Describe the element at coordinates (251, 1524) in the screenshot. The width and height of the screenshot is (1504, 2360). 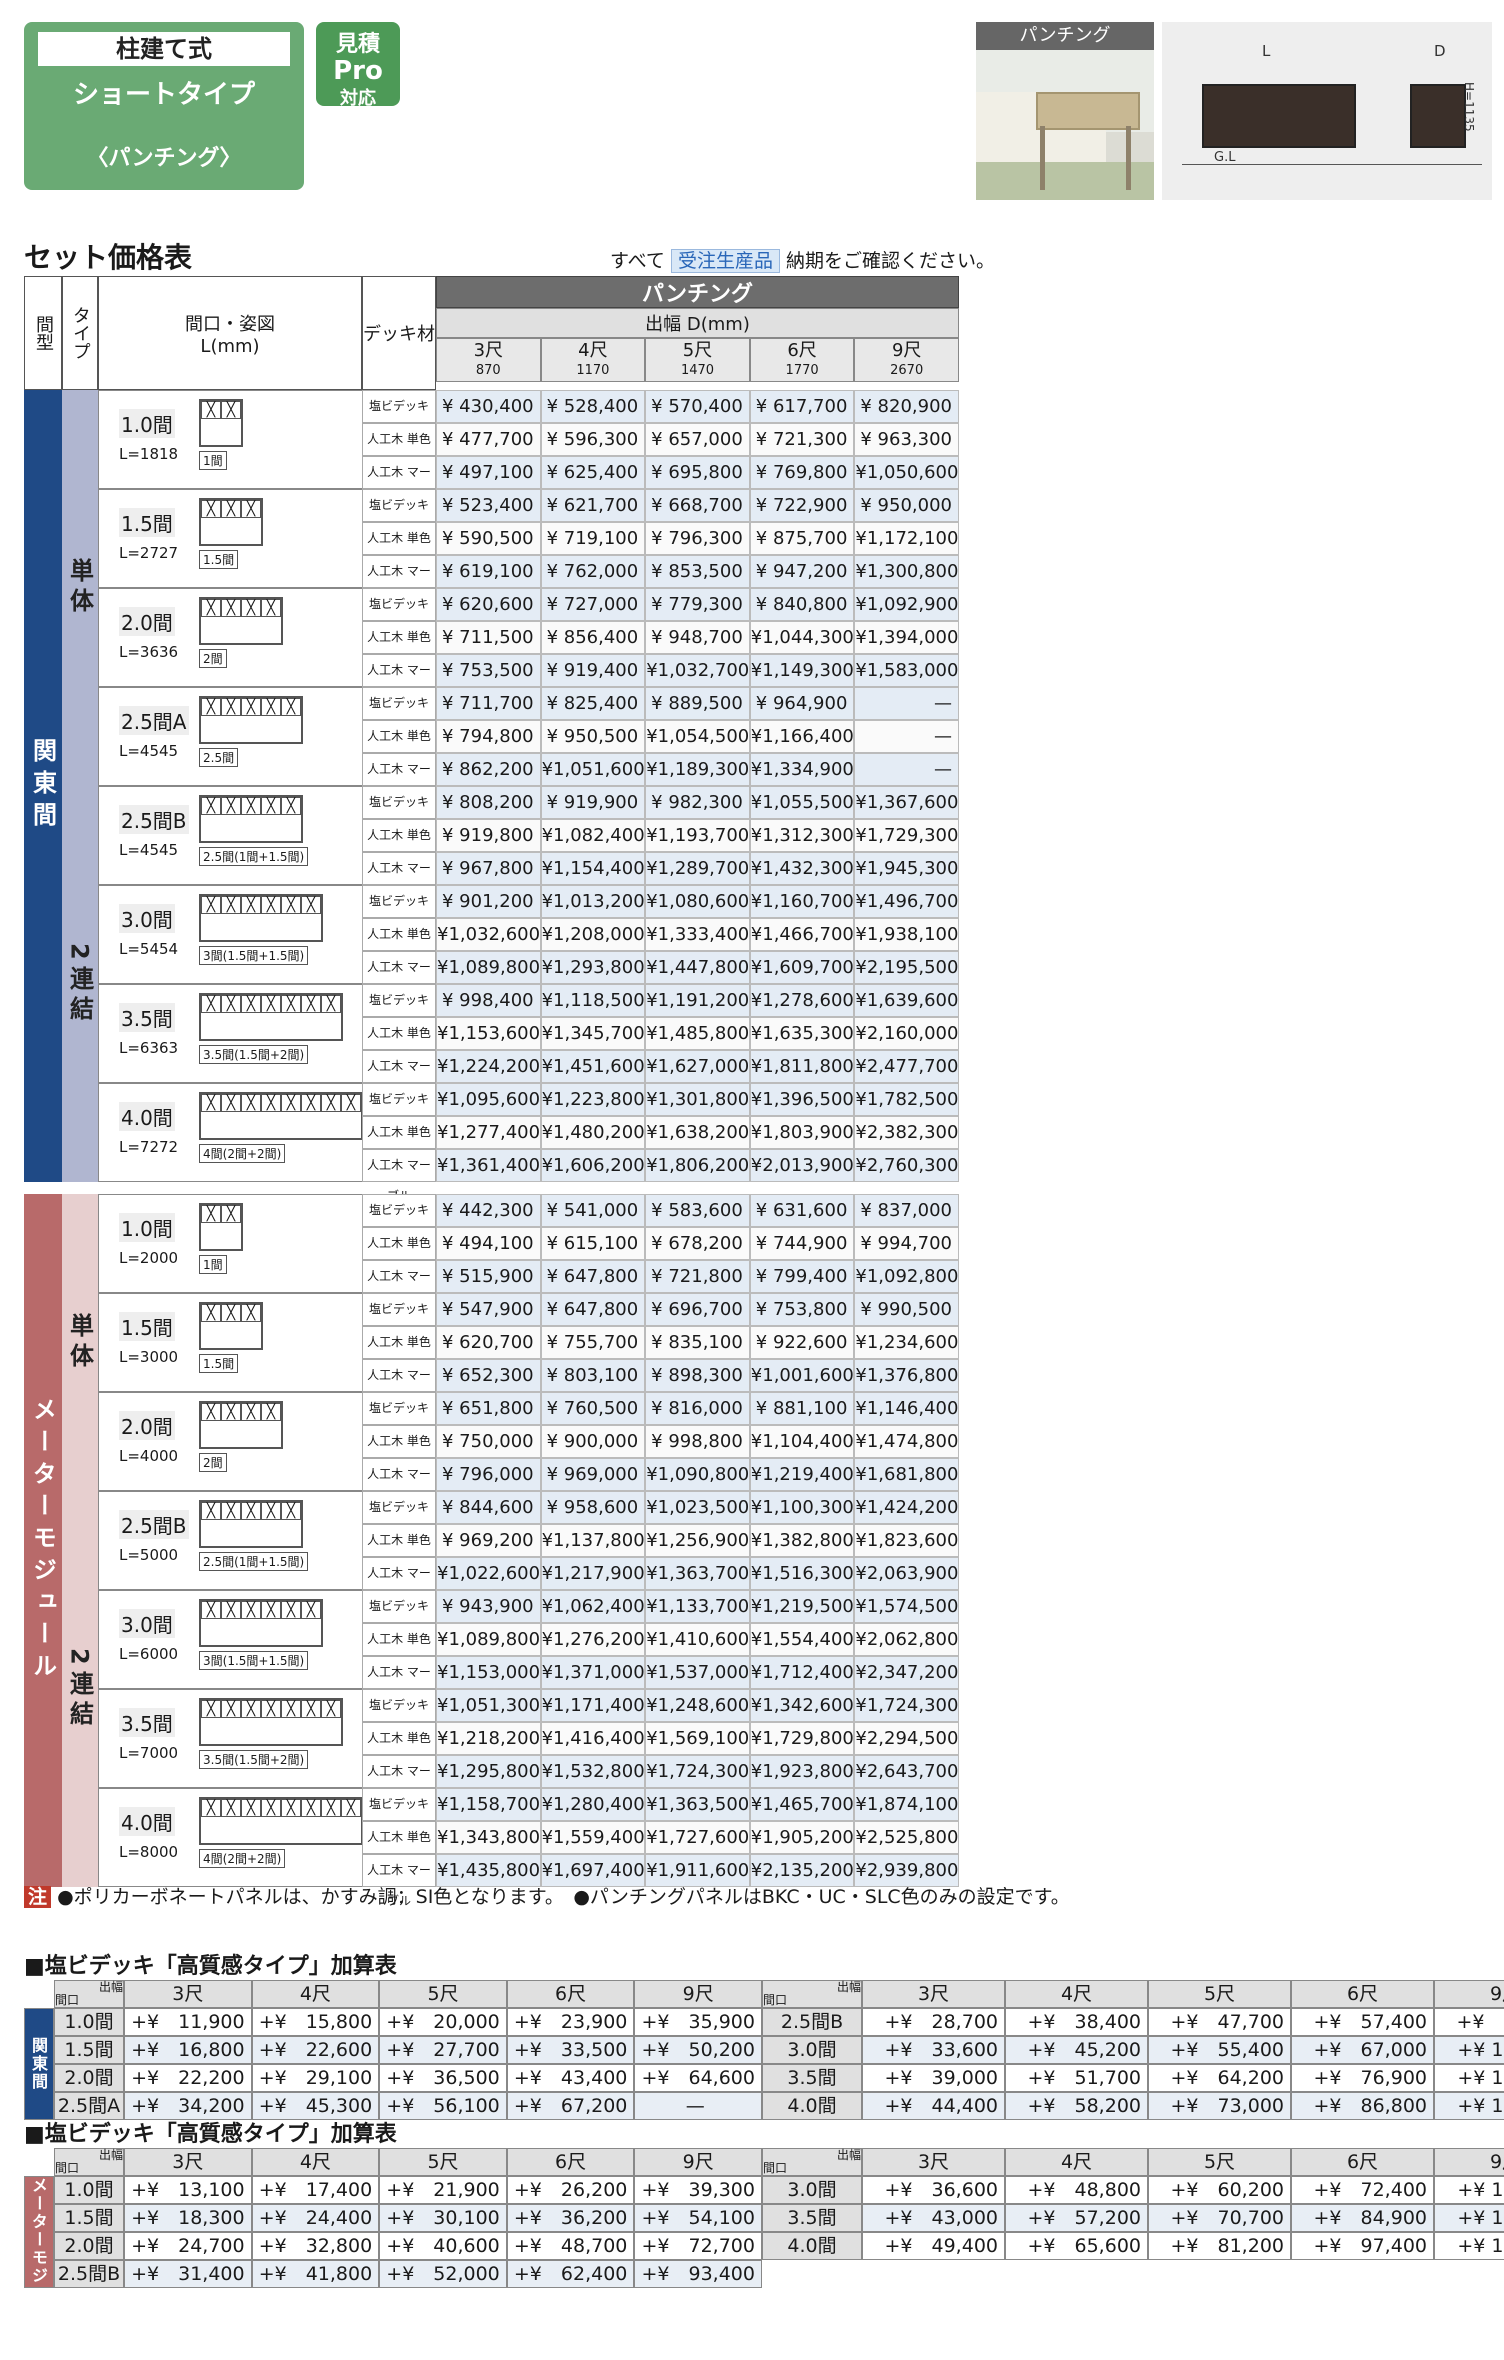
I see `span-diagram: ╳ ╳ ╳ ╳ ╳` at that location.